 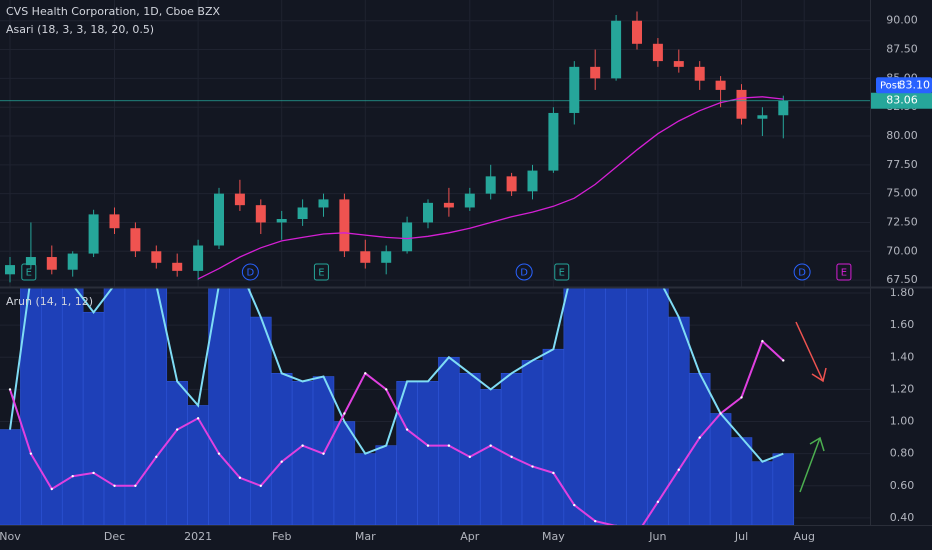 What do you see at coordinates (281, 536) in the screenshot?
I see `x-tick-label: Feb` at bounding box center [281, 536].